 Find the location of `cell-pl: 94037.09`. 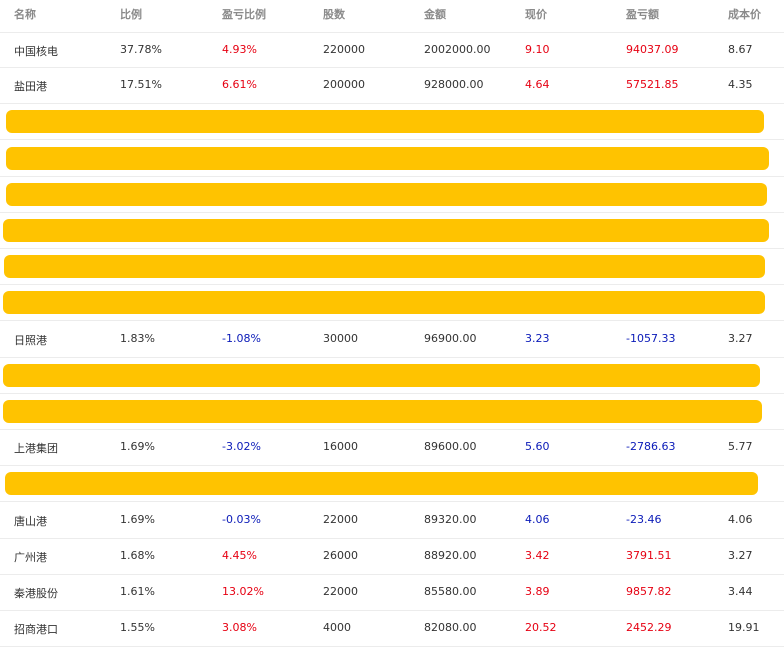

cell-pl: 94037.09 is located at coordinates (652, 49).